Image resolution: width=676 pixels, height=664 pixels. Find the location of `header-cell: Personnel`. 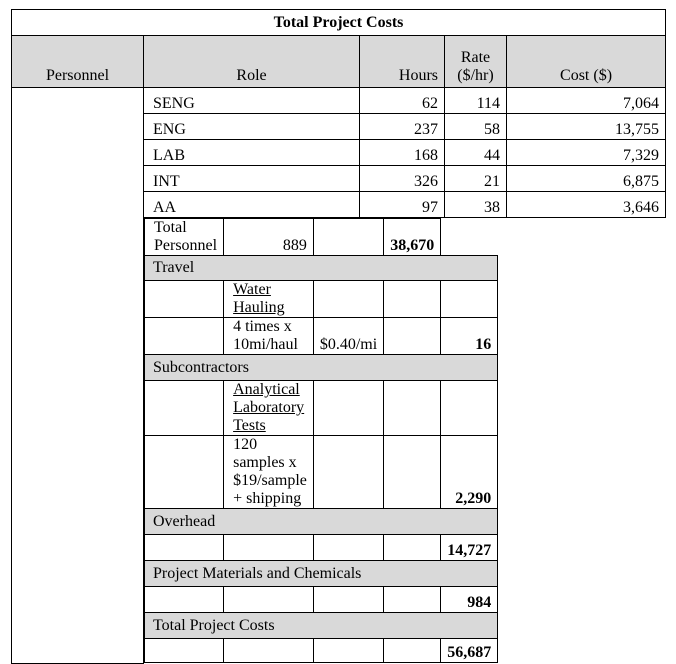

header-cell: Personnel is located at coordinates (77, 61).